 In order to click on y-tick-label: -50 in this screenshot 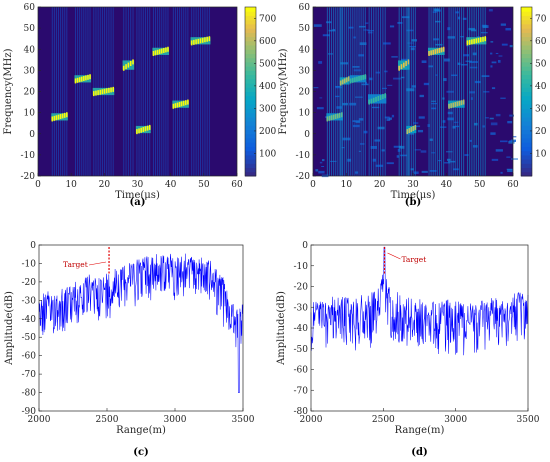, I will do `click(29, 338)`.